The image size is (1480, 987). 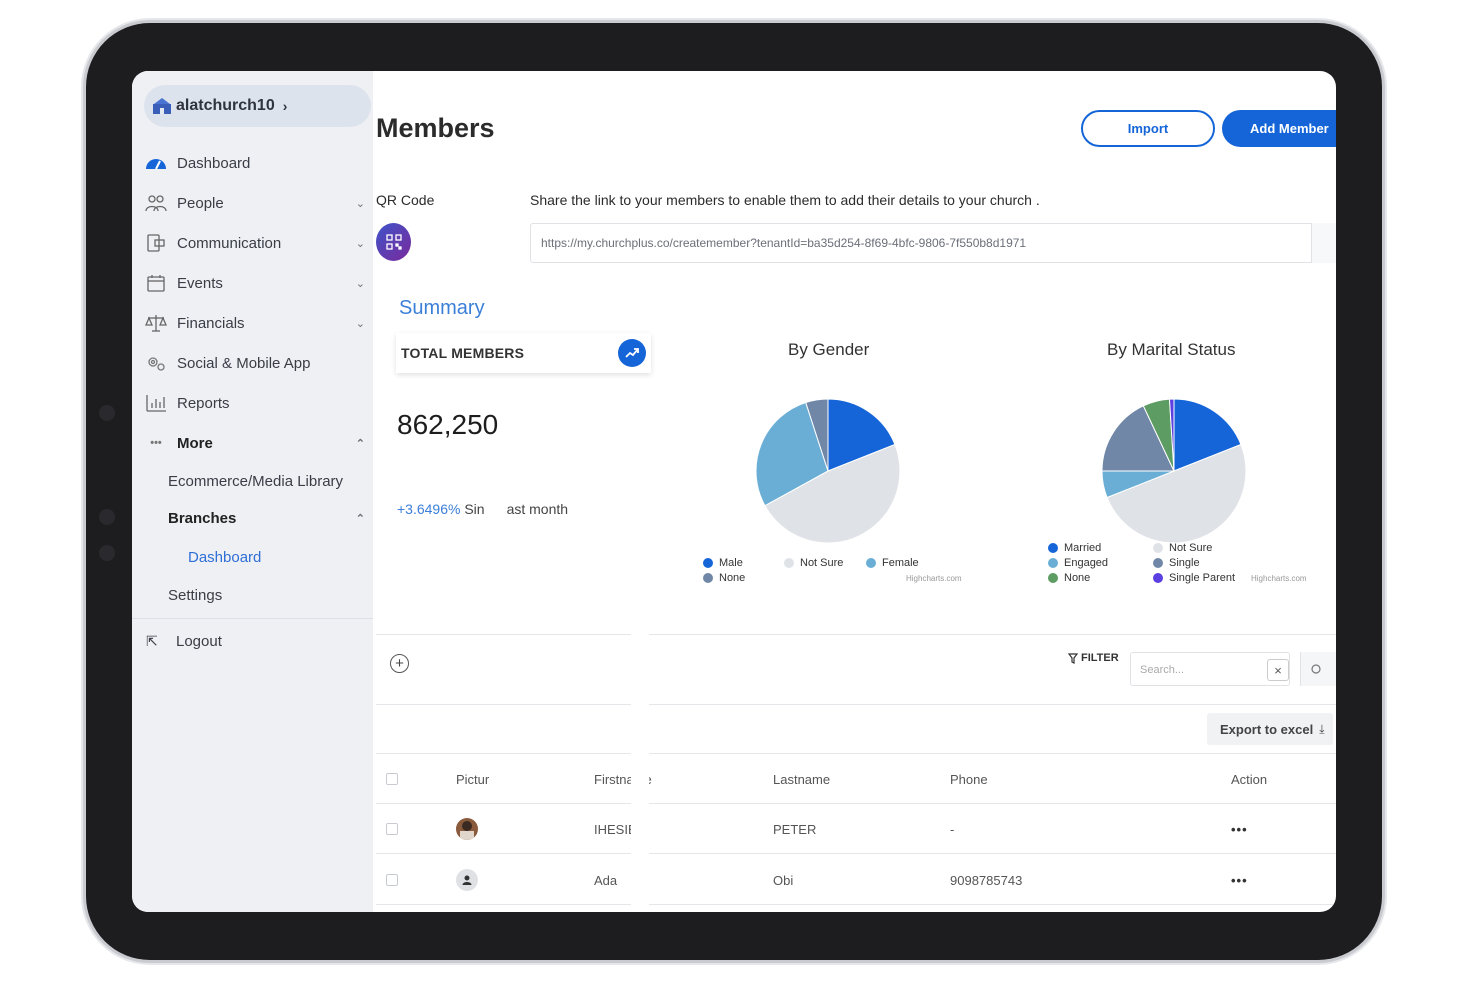 I want to click on export-excel-button: Export to excel ⤓, so click(x=1270, y=729).